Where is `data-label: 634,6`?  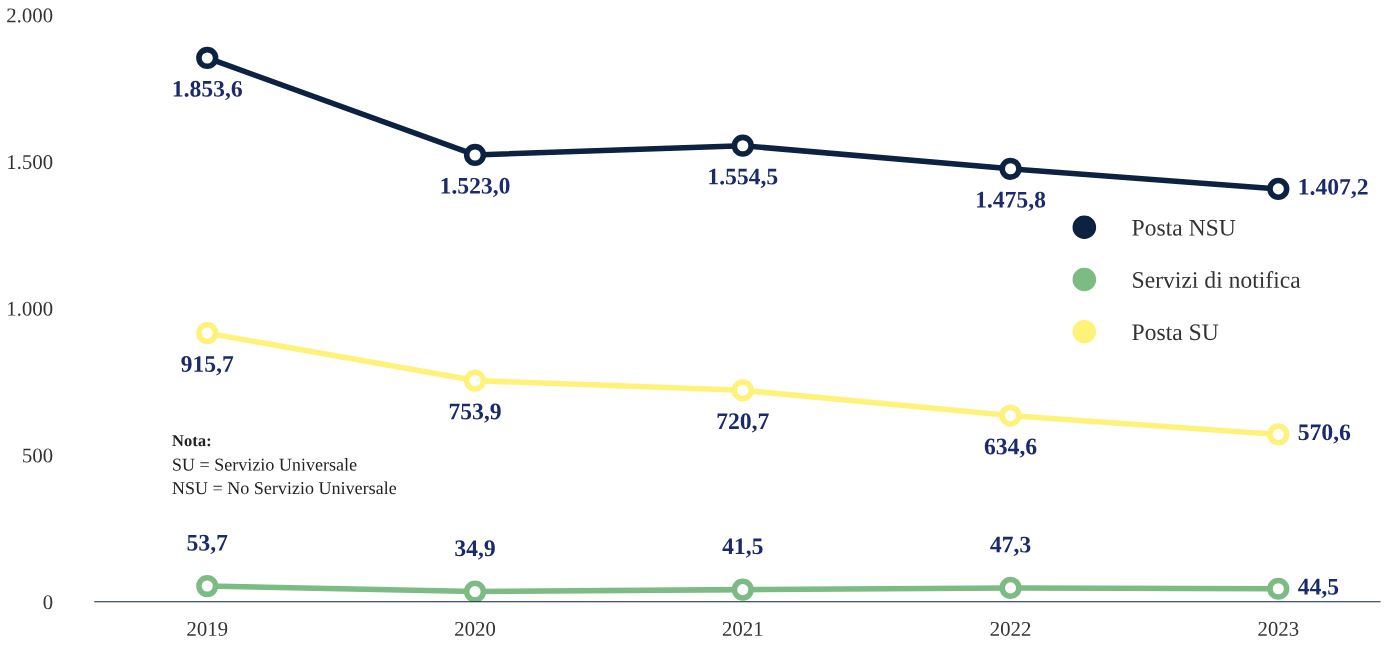
data-label: 634,6 is located at coordinates (1010, 448).